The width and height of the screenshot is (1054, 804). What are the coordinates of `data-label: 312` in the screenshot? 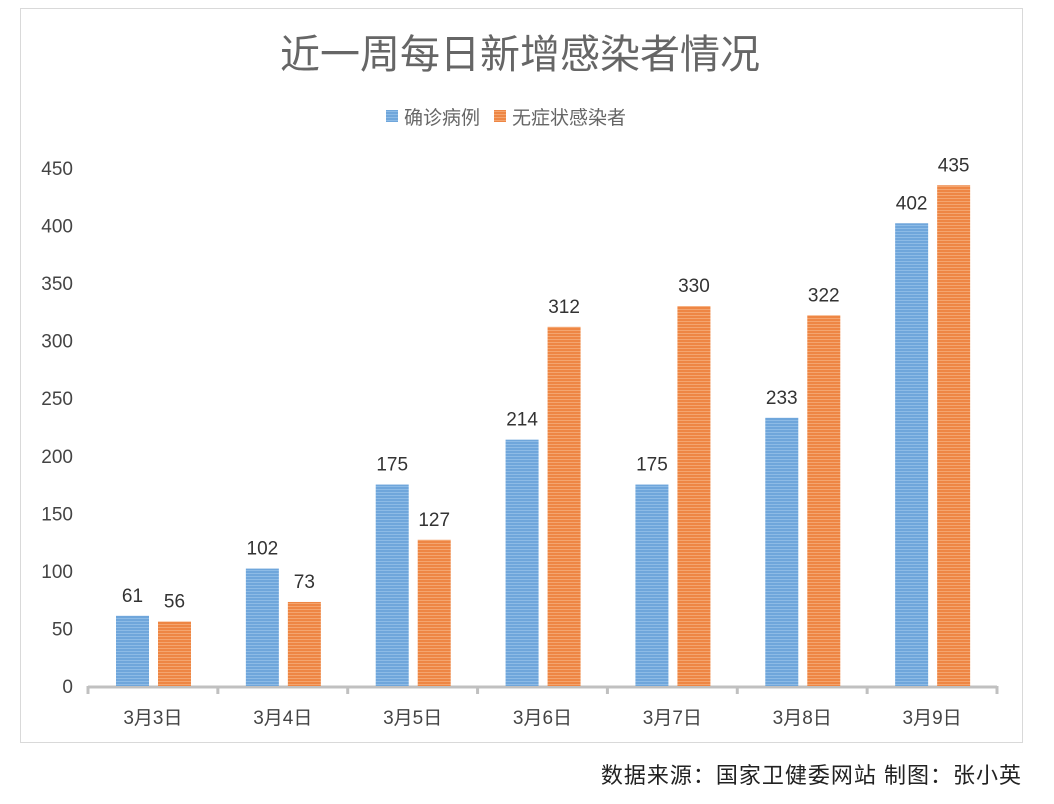 It's located at (564, 307).